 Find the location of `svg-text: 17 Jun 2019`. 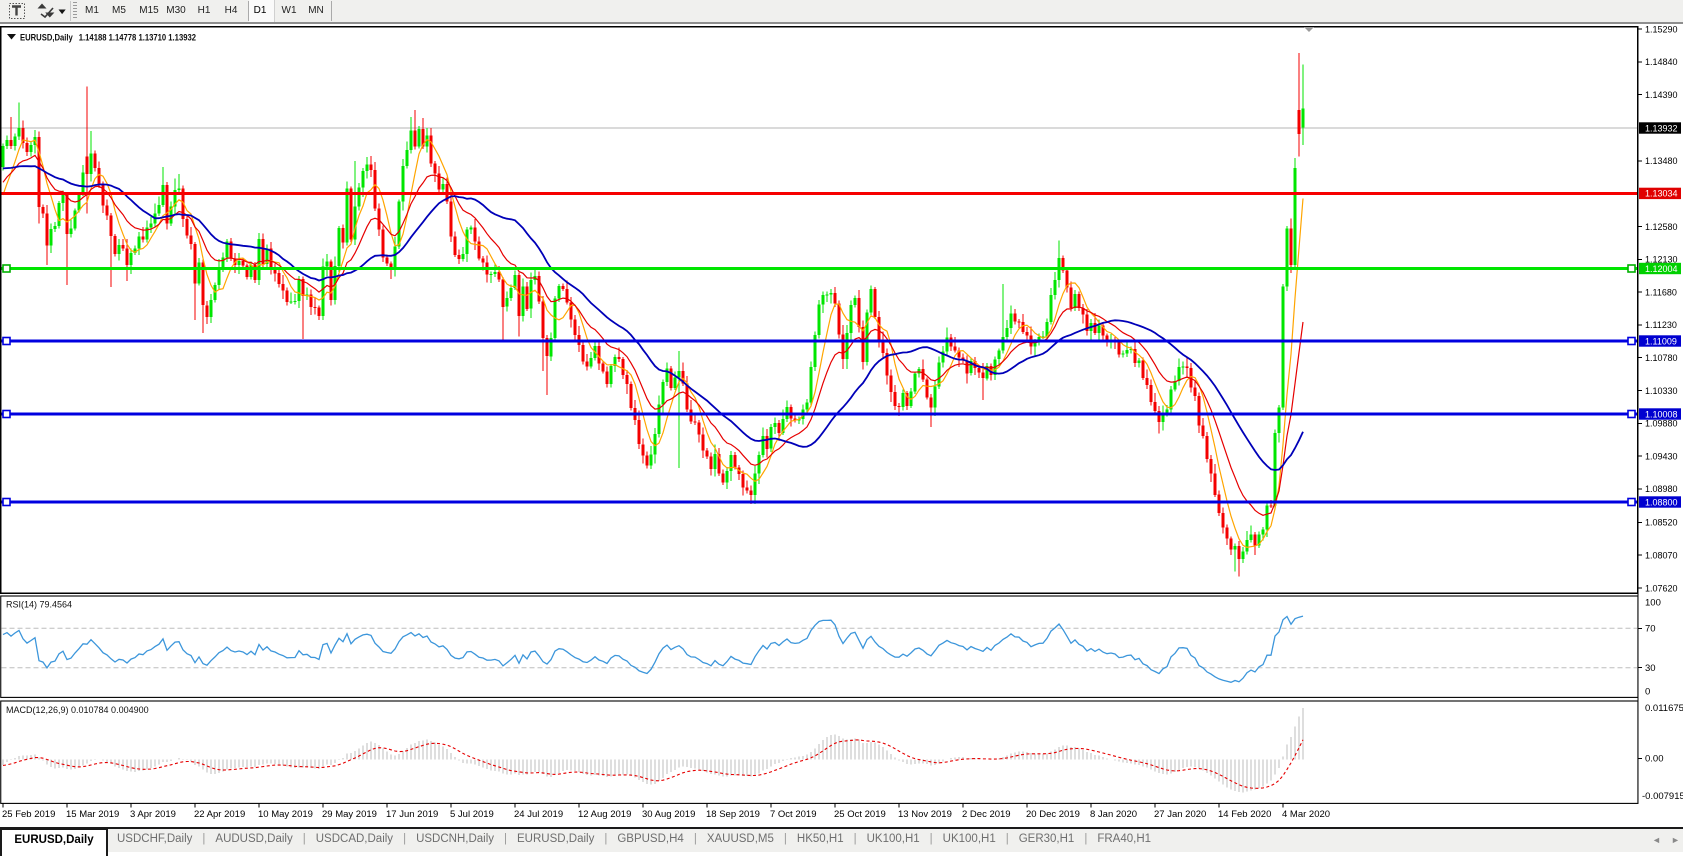

svg-text: 17 Jun 2019 is located at coordinates (412, 814).